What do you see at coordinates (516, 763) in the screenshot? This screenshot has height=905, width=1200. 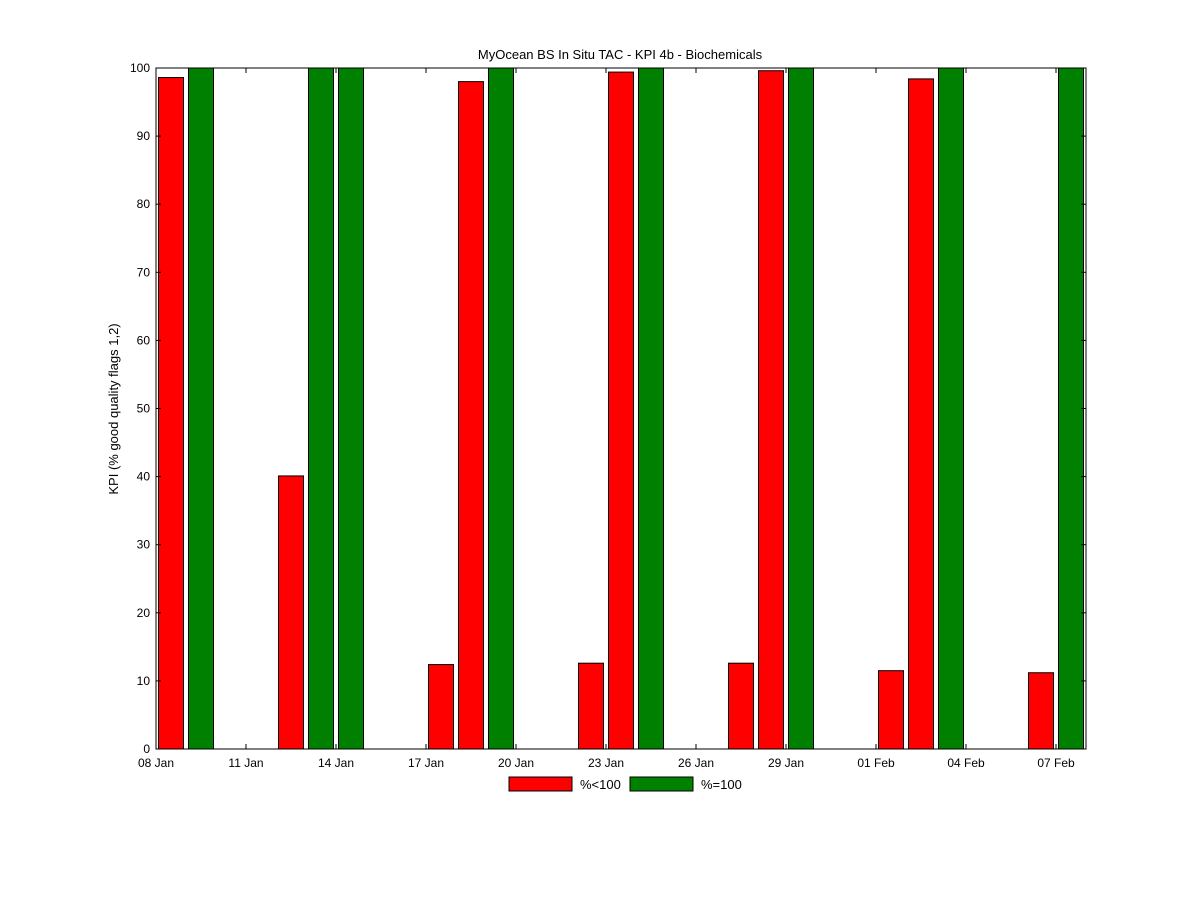 I see `x-tick-label-2014-01-20: 20 Jan` at bounding box center [516, 763].